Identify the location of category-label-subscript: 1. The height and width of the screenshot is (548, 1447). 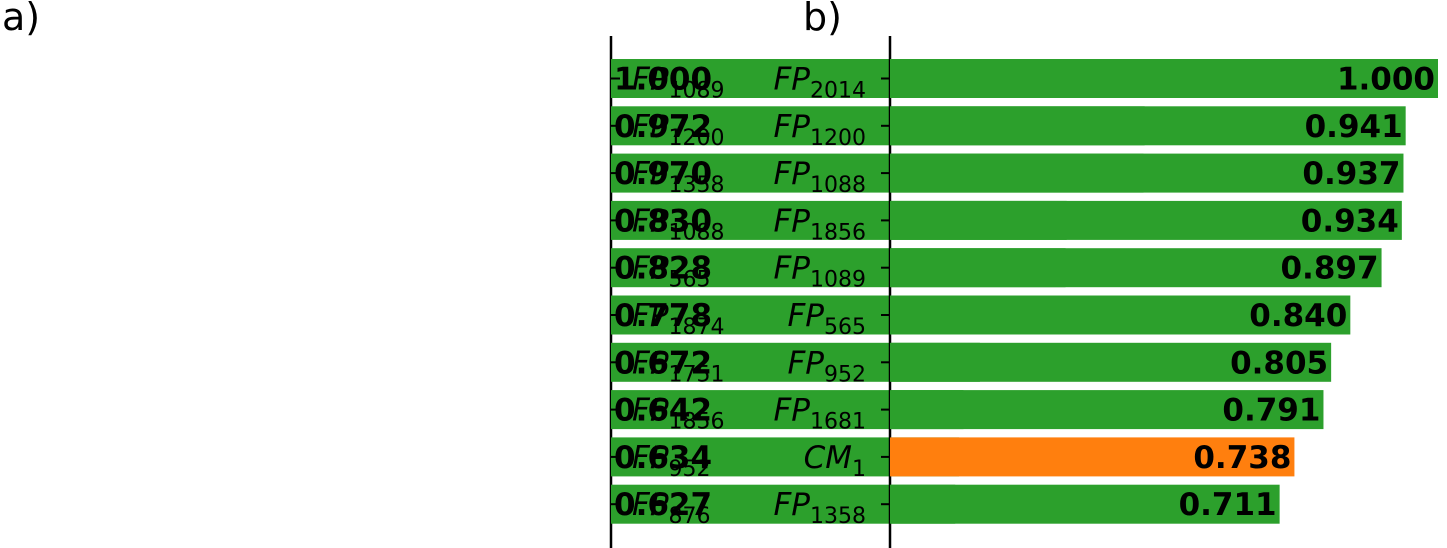
(859, 469).